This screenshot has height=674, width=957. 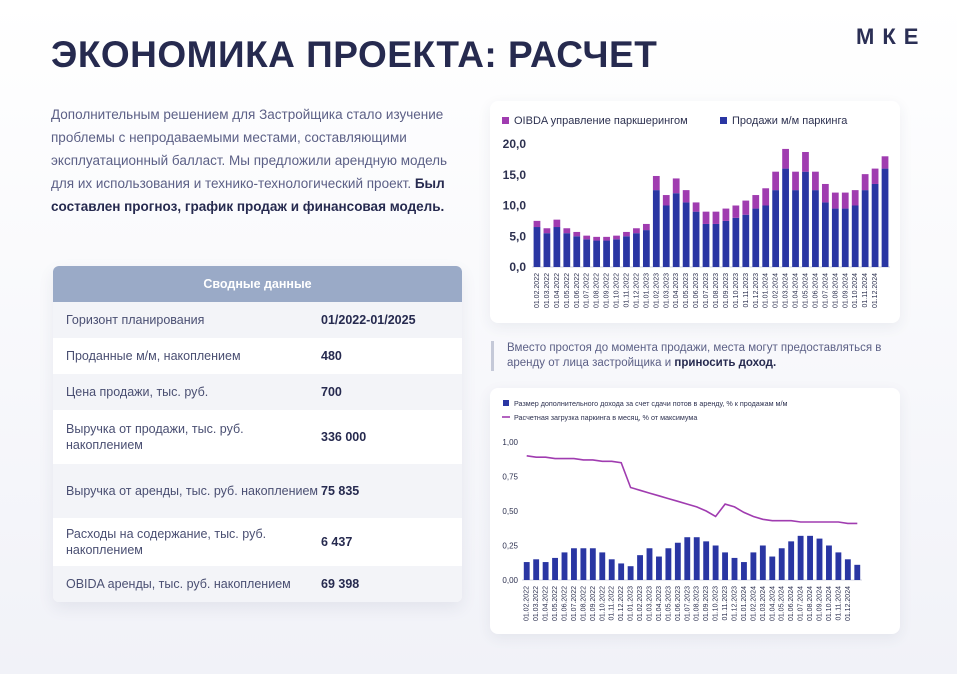 I want to click on x-tick-label: 01.07.2022, so click(x=587, y=290).